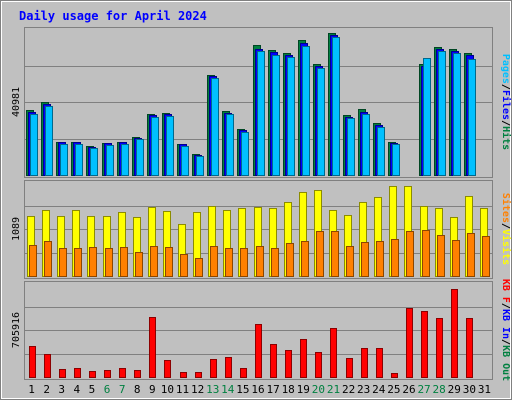 Image resolution: width=512 pixels, height=400 pixels. What do you see at coordinates (408, 389) in the screenshot?
I see `x-tick-label: 26` at bounding box center [408, 389].